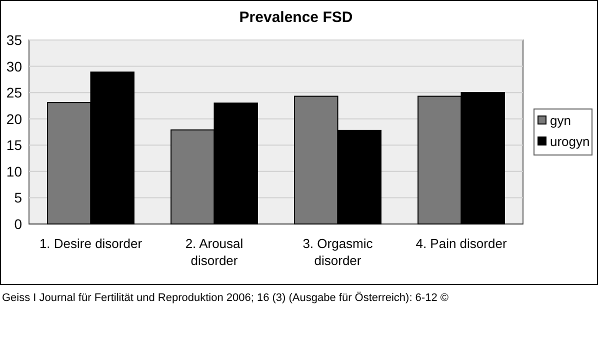  Describe the element at coordinates (14, 118) in the screenshot. I see `y-tick-label: 20` at that location.